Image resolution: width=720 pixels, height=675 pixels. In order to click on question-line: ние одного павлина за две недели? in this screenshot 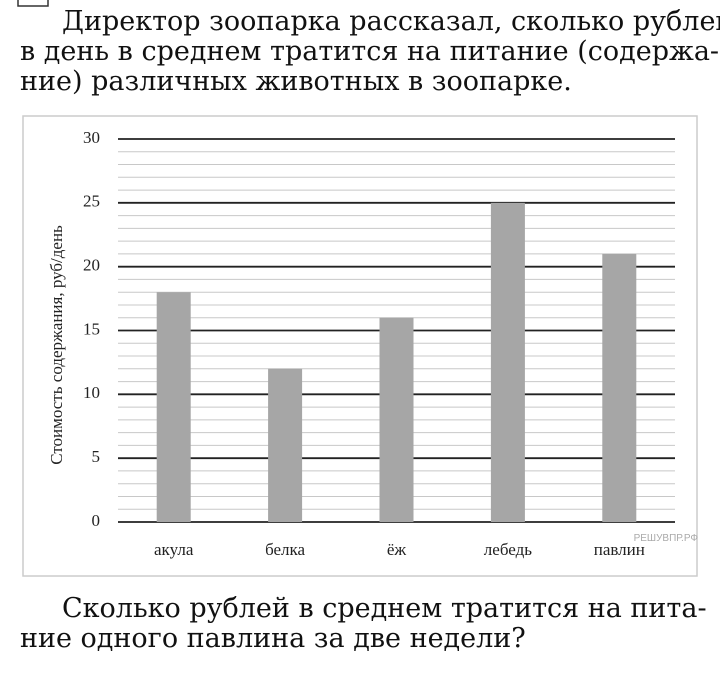, I will do `click(273, 638)`.